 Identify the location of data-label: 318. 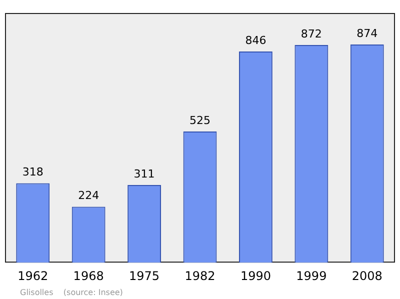
(33, 172).